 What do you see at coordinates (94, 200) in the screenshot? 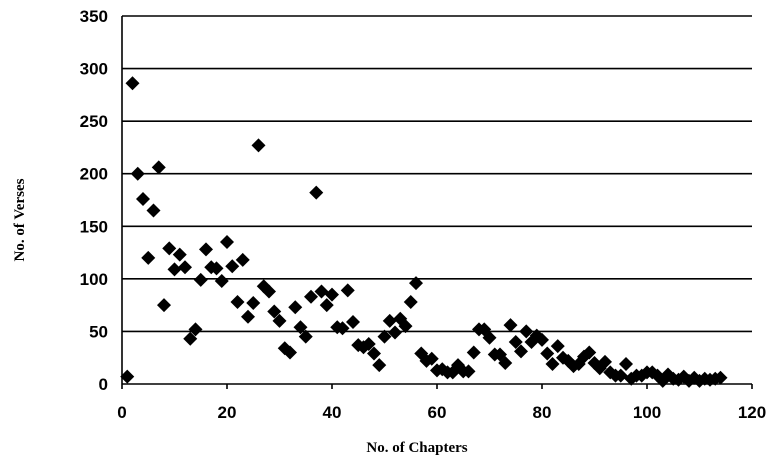
I see `y-tick-labels: 0 50 100 150 200 250 300 350` at bounding box center [94, 200].